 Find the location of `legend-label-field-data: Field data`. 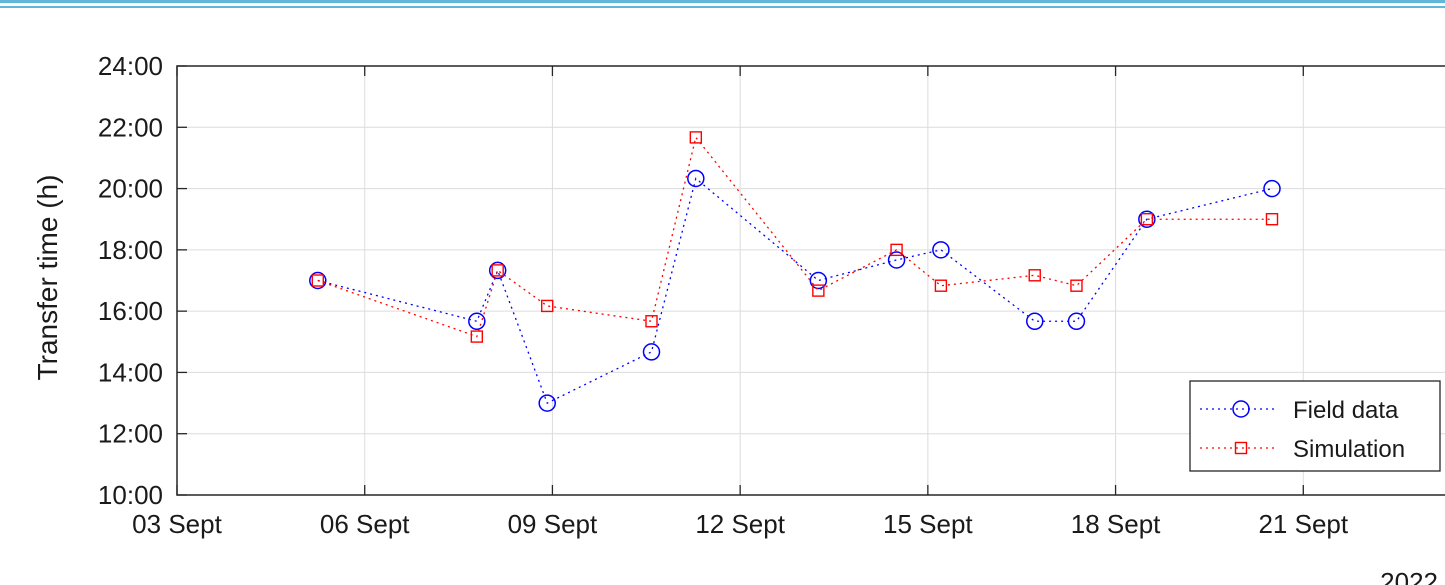

legend-label-field-data: Field data is located at coordinates (1346, 410).